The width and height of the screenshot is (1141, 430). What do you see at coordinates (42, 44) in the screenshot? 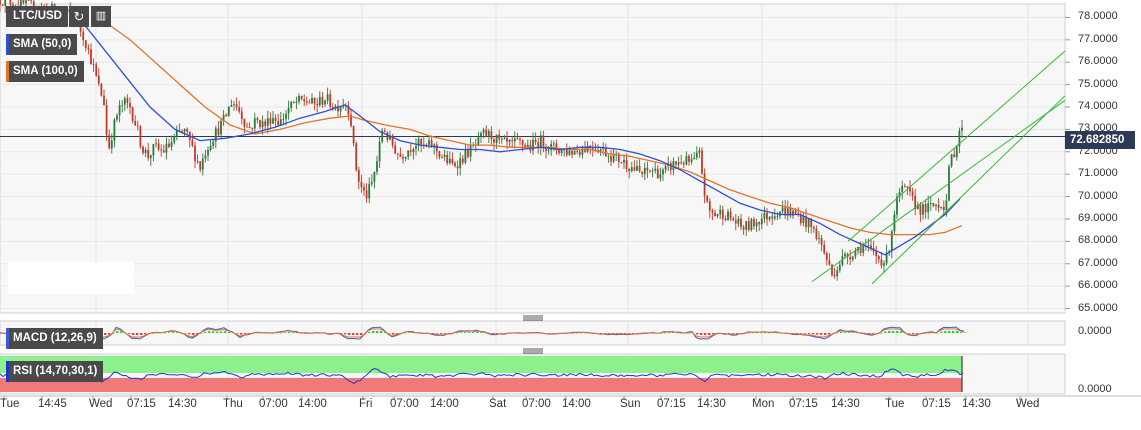
I see `legend-sma50: SMA (50,0)` at bounding box center [42, 44].